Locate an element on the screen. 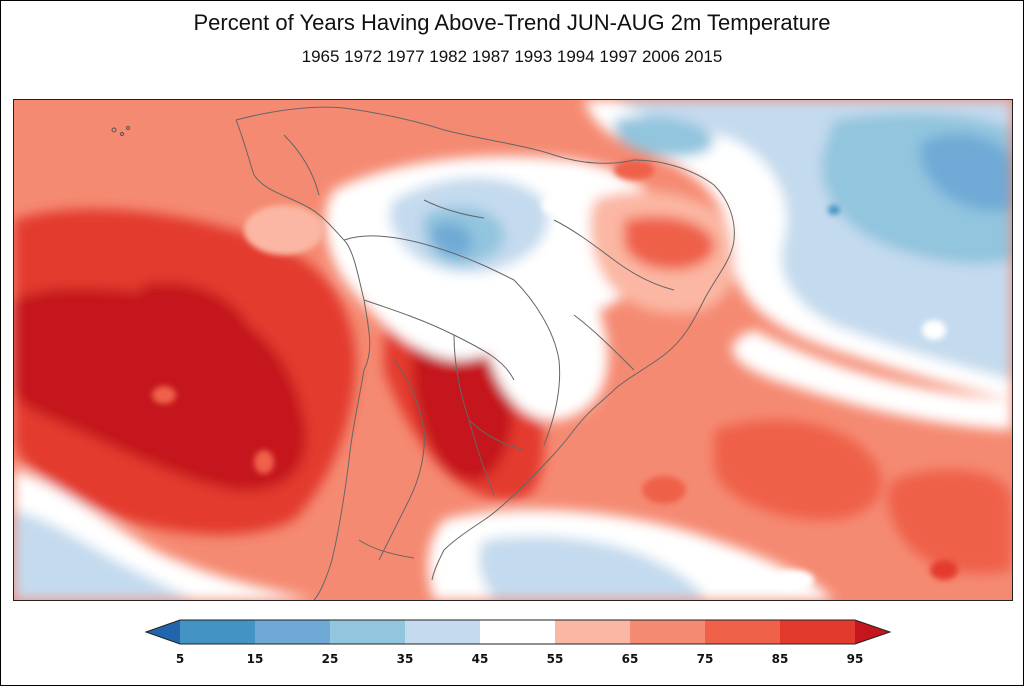 The width and height of the screenshot is (1024, 686). band-15-25-north is located at coordinates (452, 239).